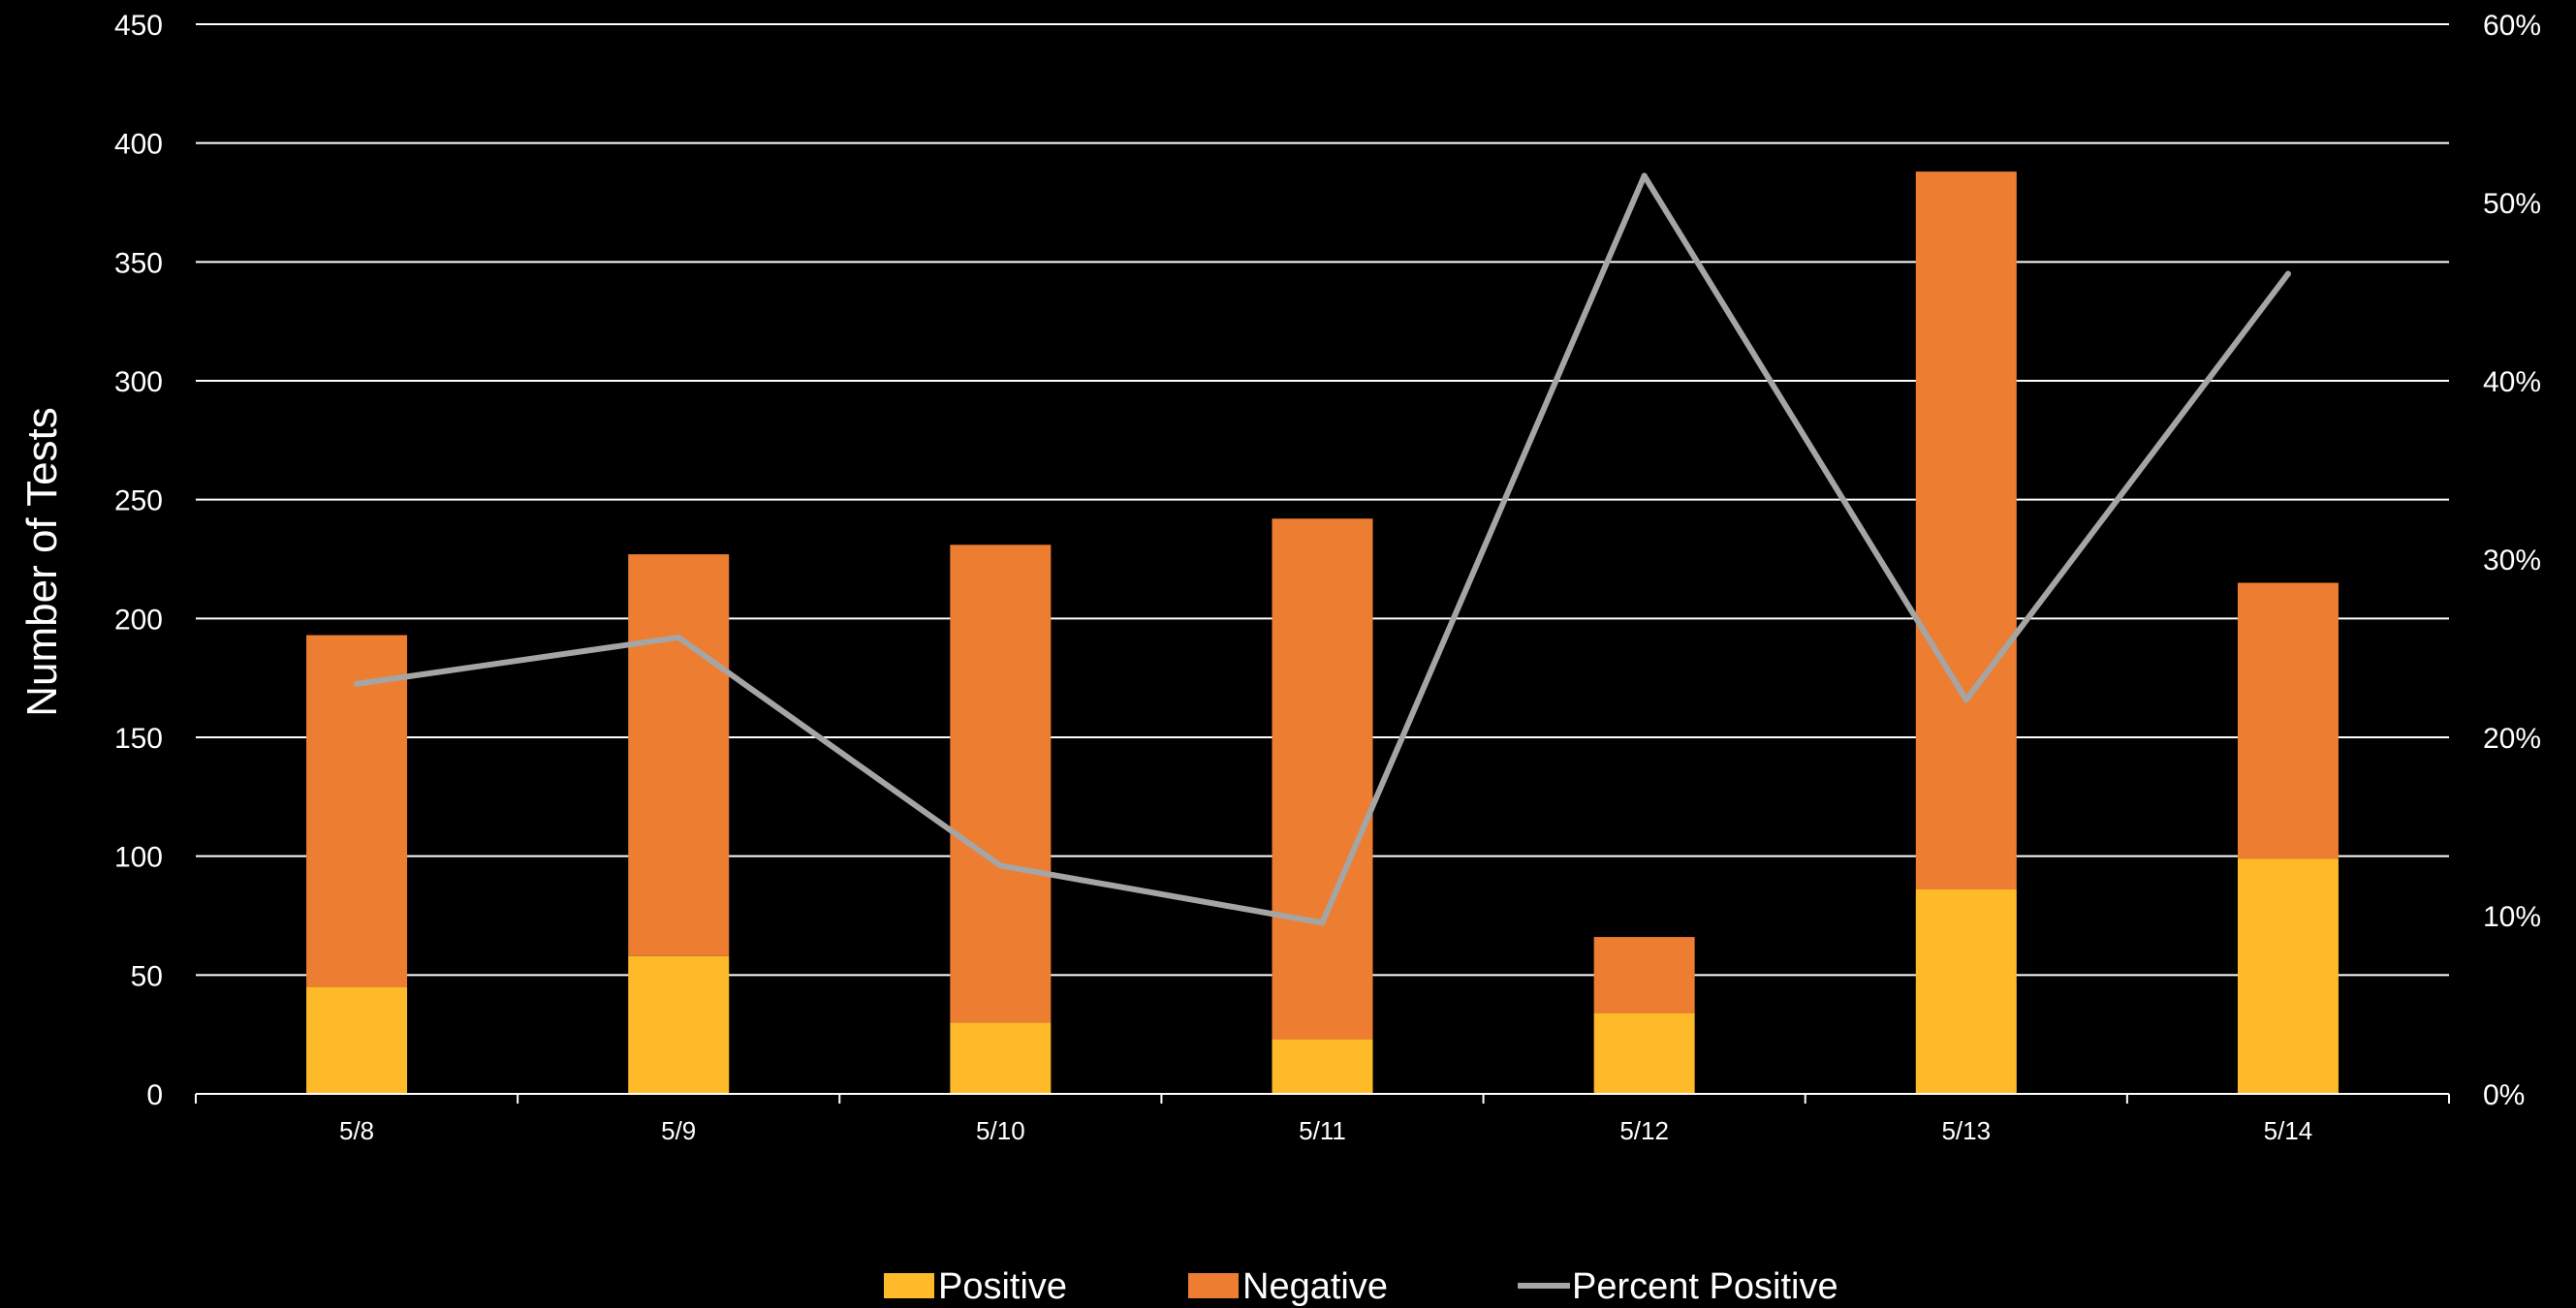 The image size is (2576, 1308). I want to click on x-tick-label: 5/13, so click(1966, 1130).